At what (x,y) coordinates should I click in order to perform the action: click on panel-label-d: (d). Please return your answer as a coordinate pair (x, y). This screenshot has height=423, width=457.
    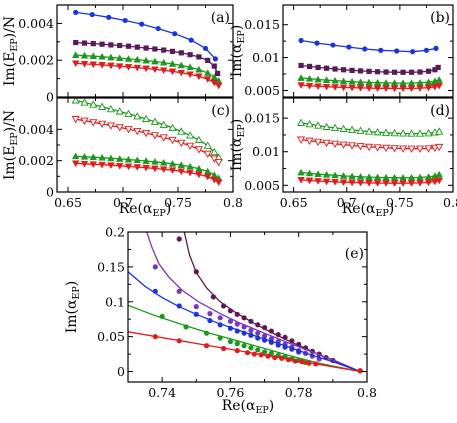
    Looking at the image, I should click on (440, 111).